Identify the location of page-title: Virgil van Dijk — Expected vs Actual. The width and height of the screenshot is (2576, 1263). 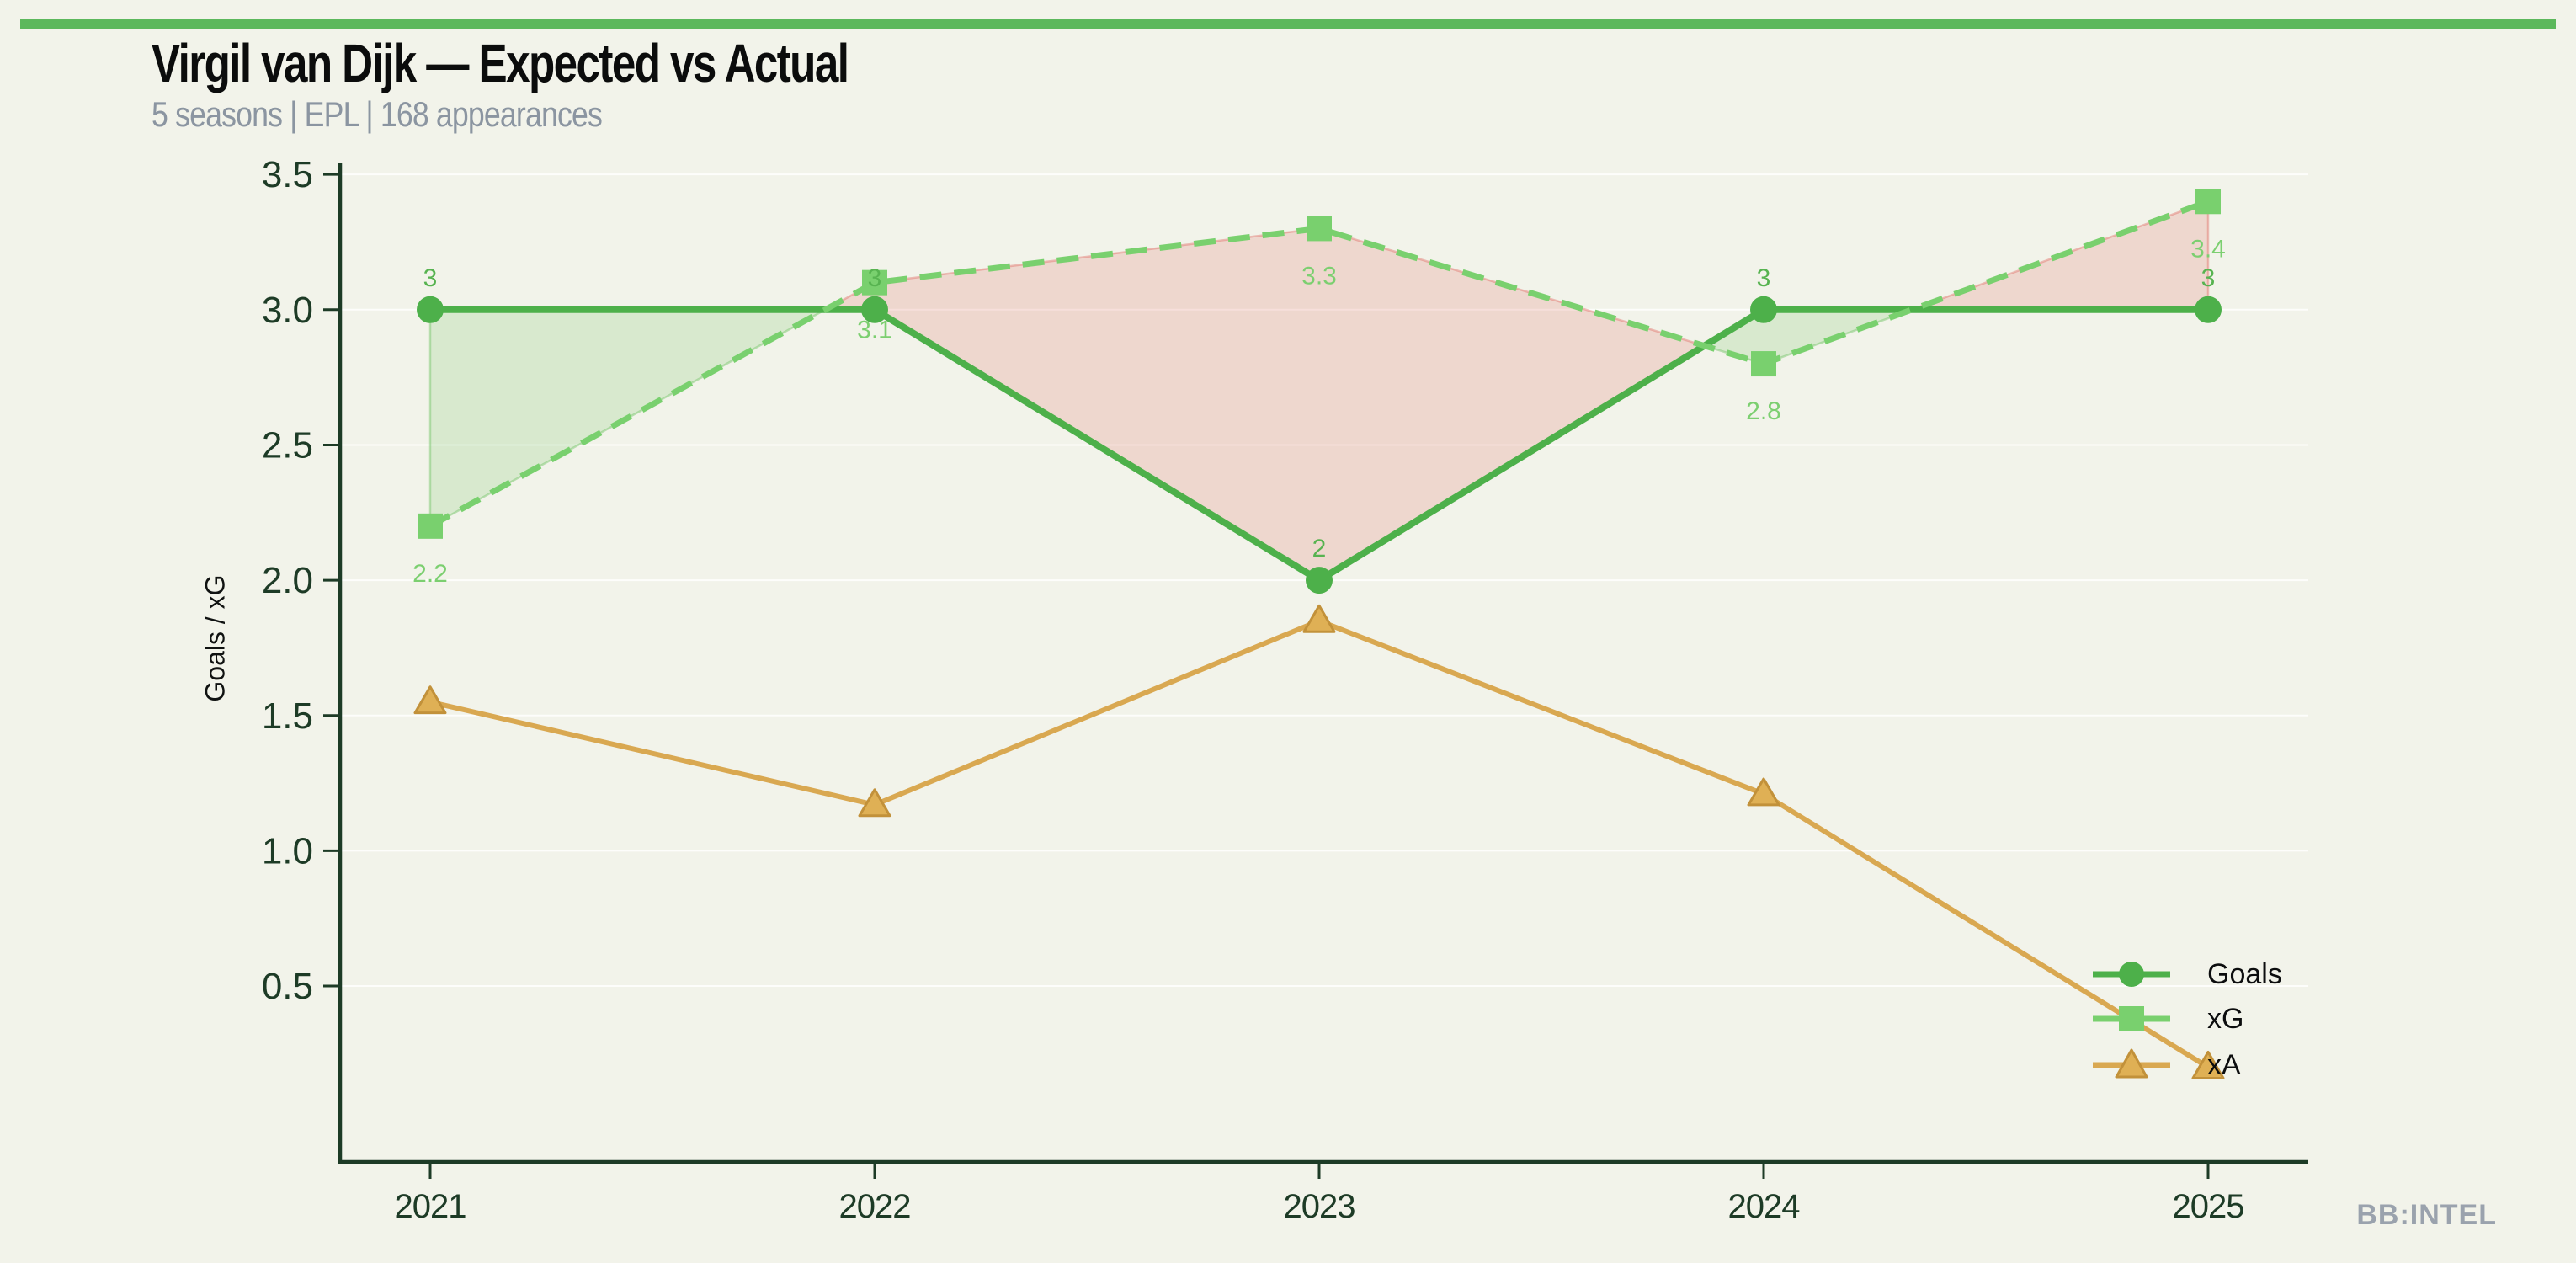
(500, 63).